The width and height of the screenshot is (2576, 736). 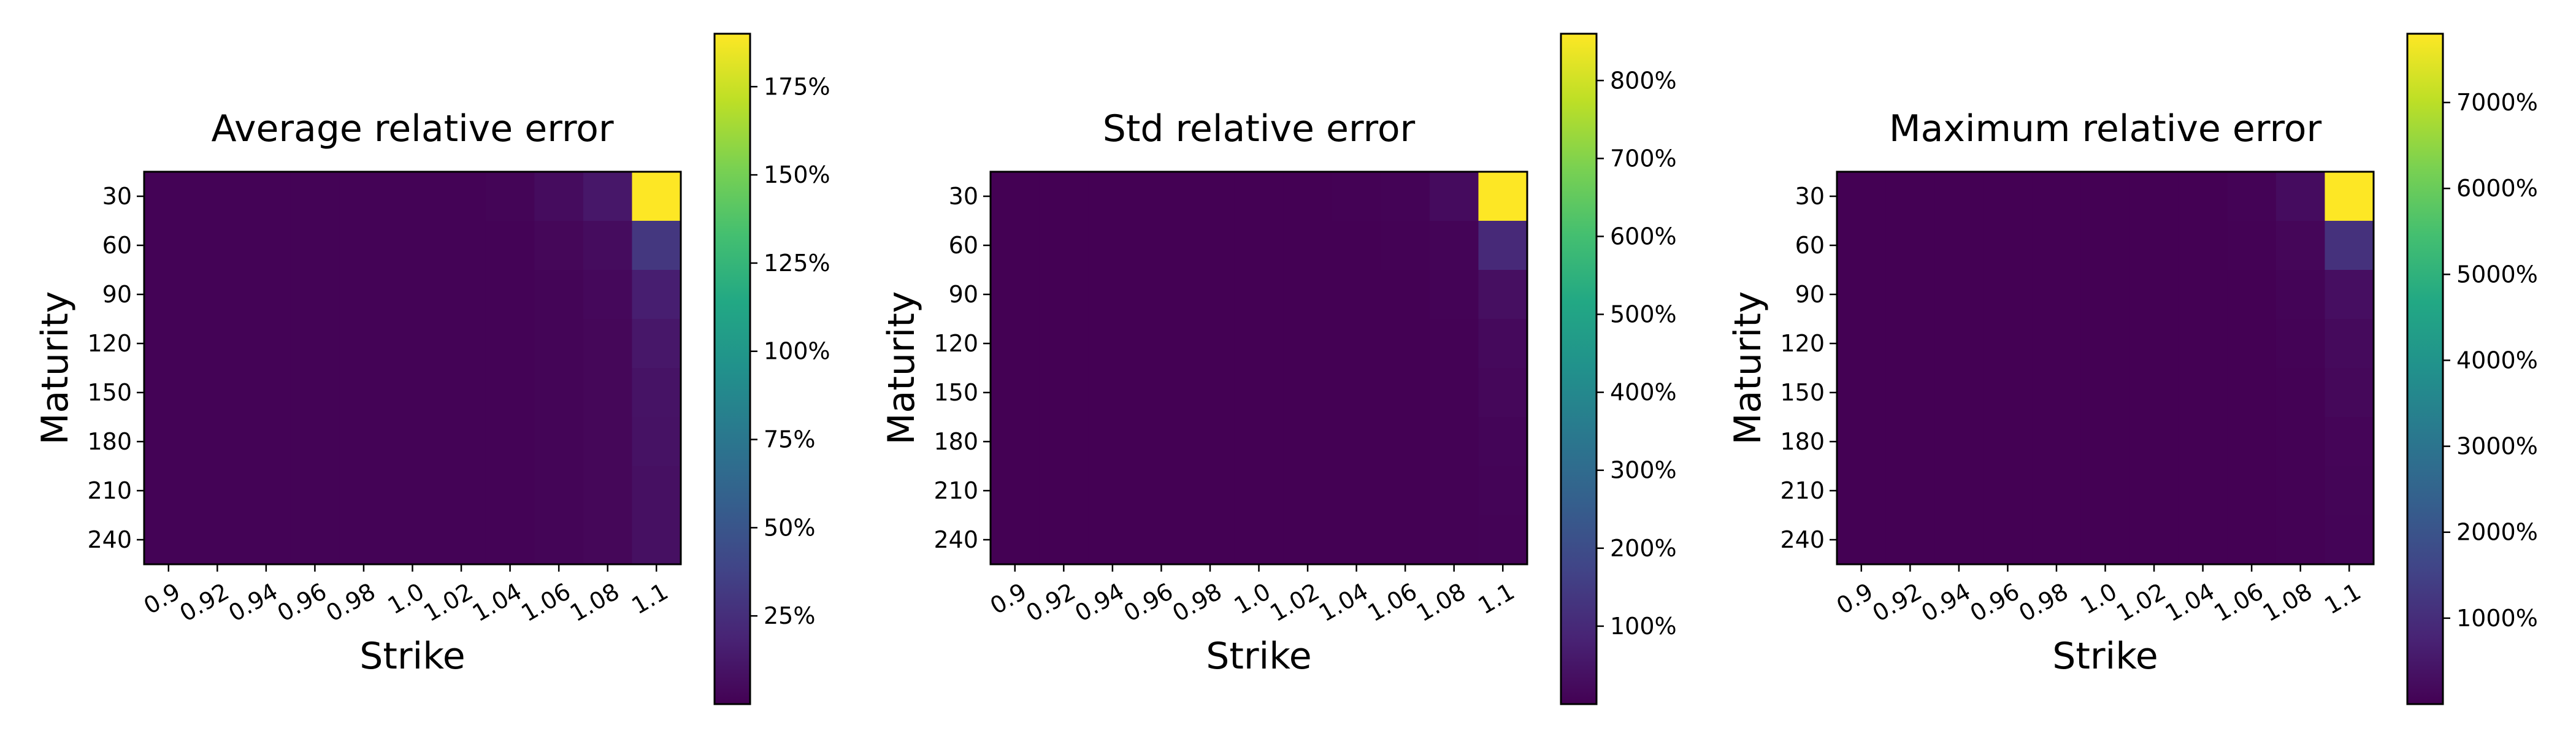 I want to click on colorbar, so click(x=2425, y=369).